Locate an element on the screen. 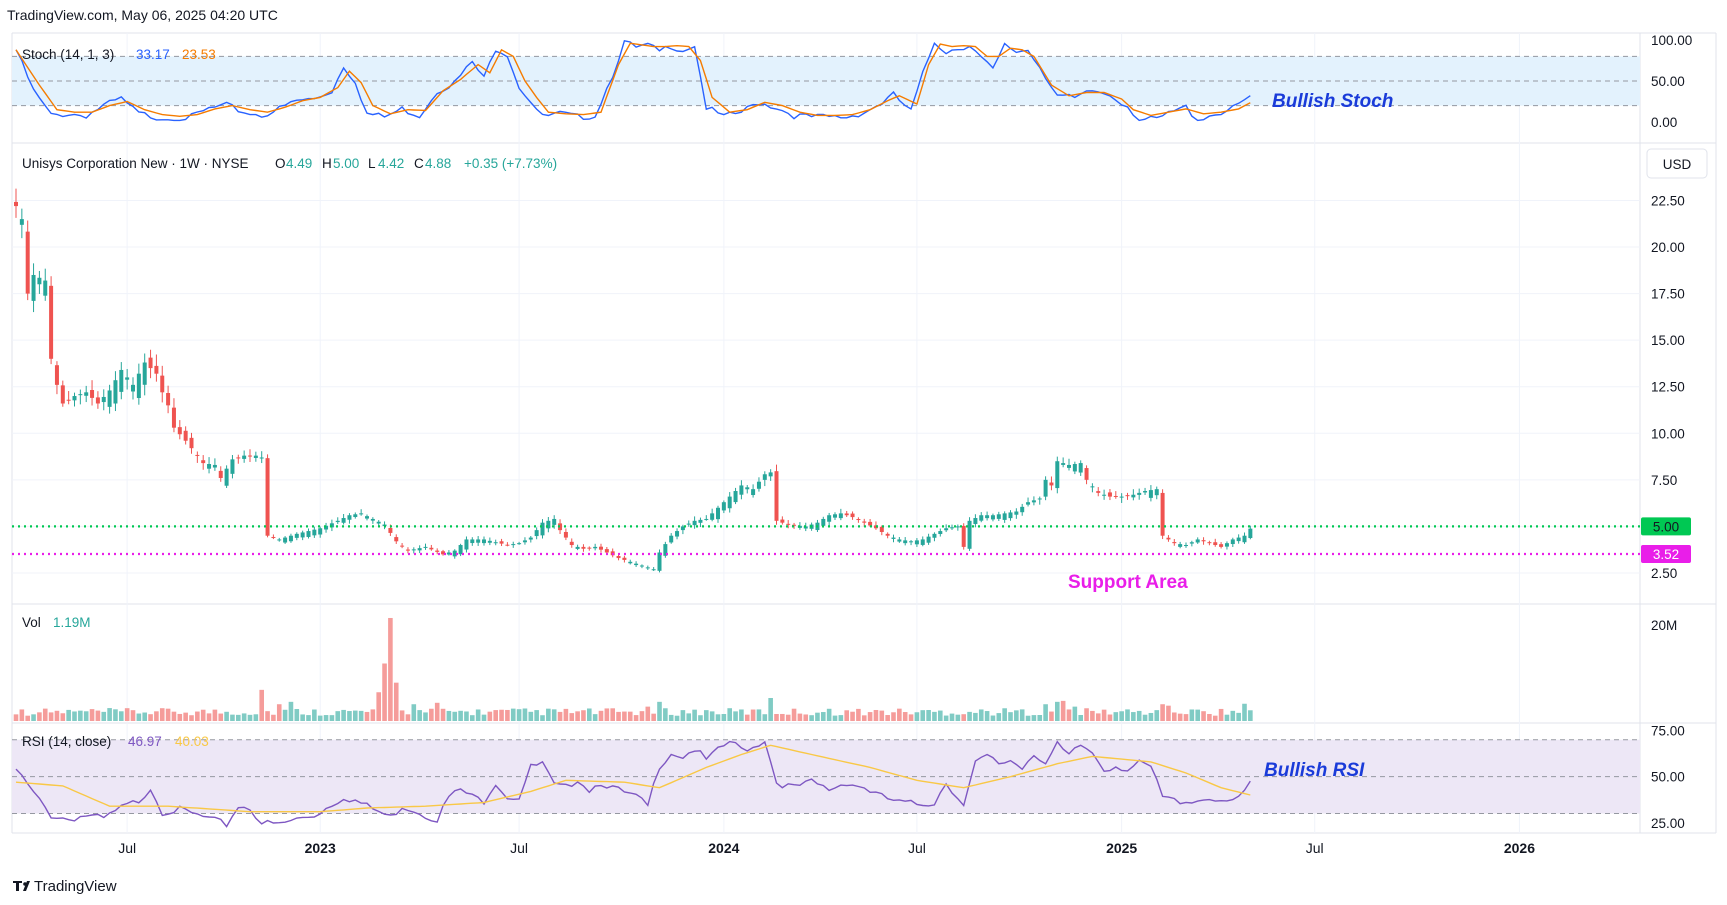 Image resolution: width=1727 pixels, height=905 pixels. stoch-annotation: Bullish Stoch is located at coordinates (1332, 101).